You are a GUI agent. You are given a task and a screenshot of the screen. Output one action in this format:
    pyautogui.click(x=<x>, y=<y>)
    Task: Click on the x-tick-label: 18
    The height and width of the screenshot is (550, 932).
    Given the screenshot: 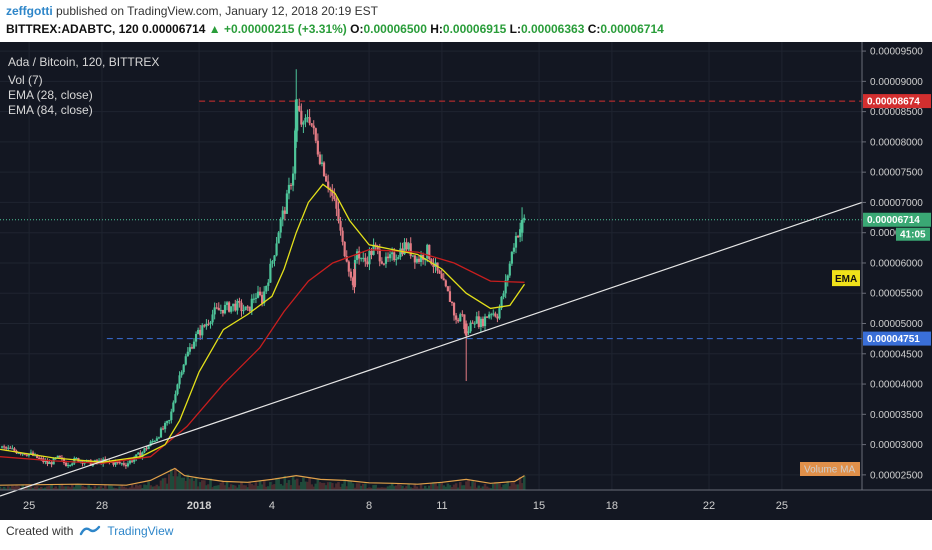 What is the action you would take?
    pyautogui.click(x=612, y=506)
    